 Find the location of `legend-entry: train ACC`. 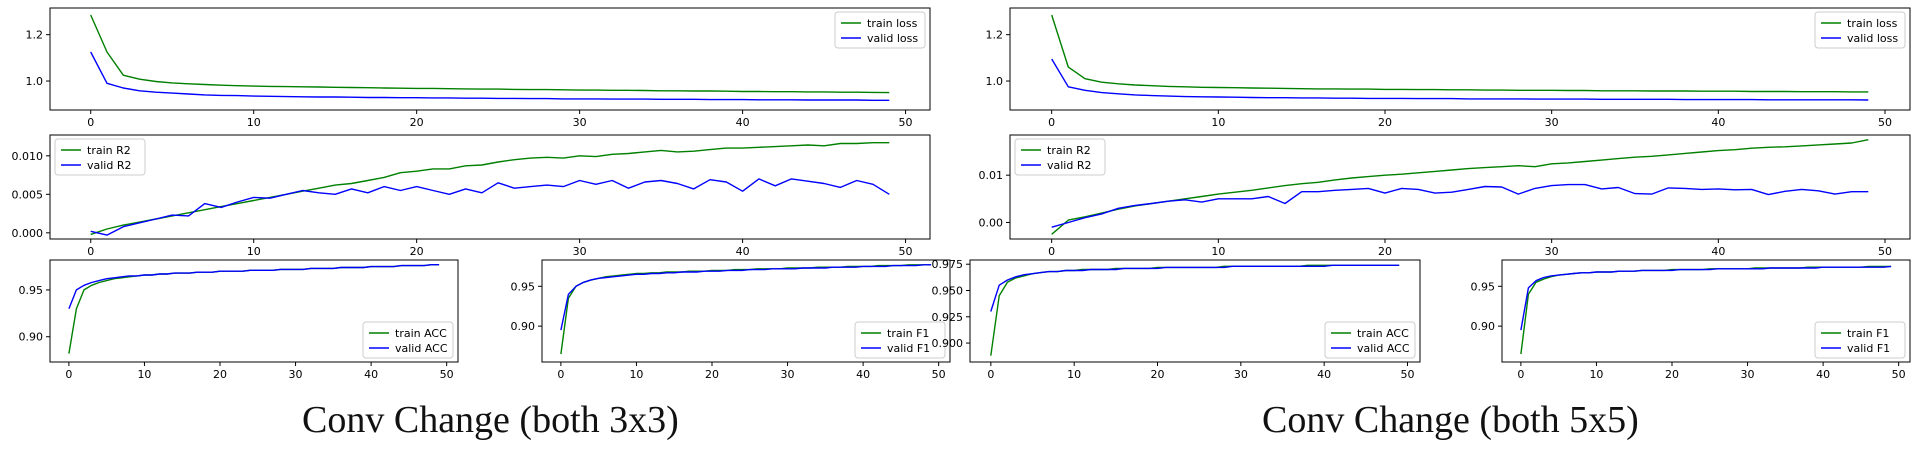

legend-entry: train ACC is located at coordinates (421, 333).